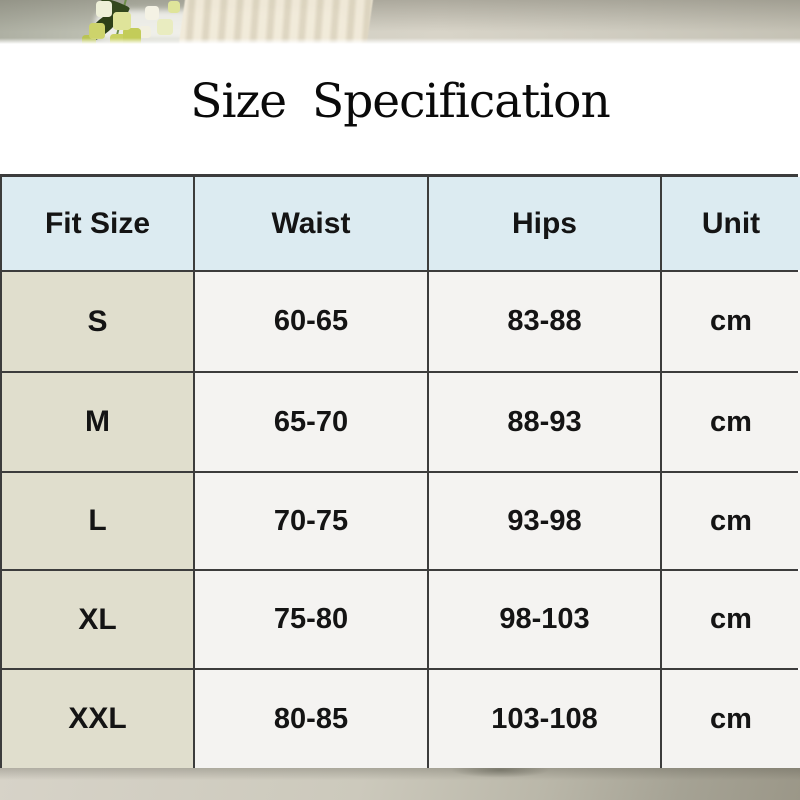 This screenshot has height=800, width=800. I want to click on waist-cell: 75-80, so click(311, 619).